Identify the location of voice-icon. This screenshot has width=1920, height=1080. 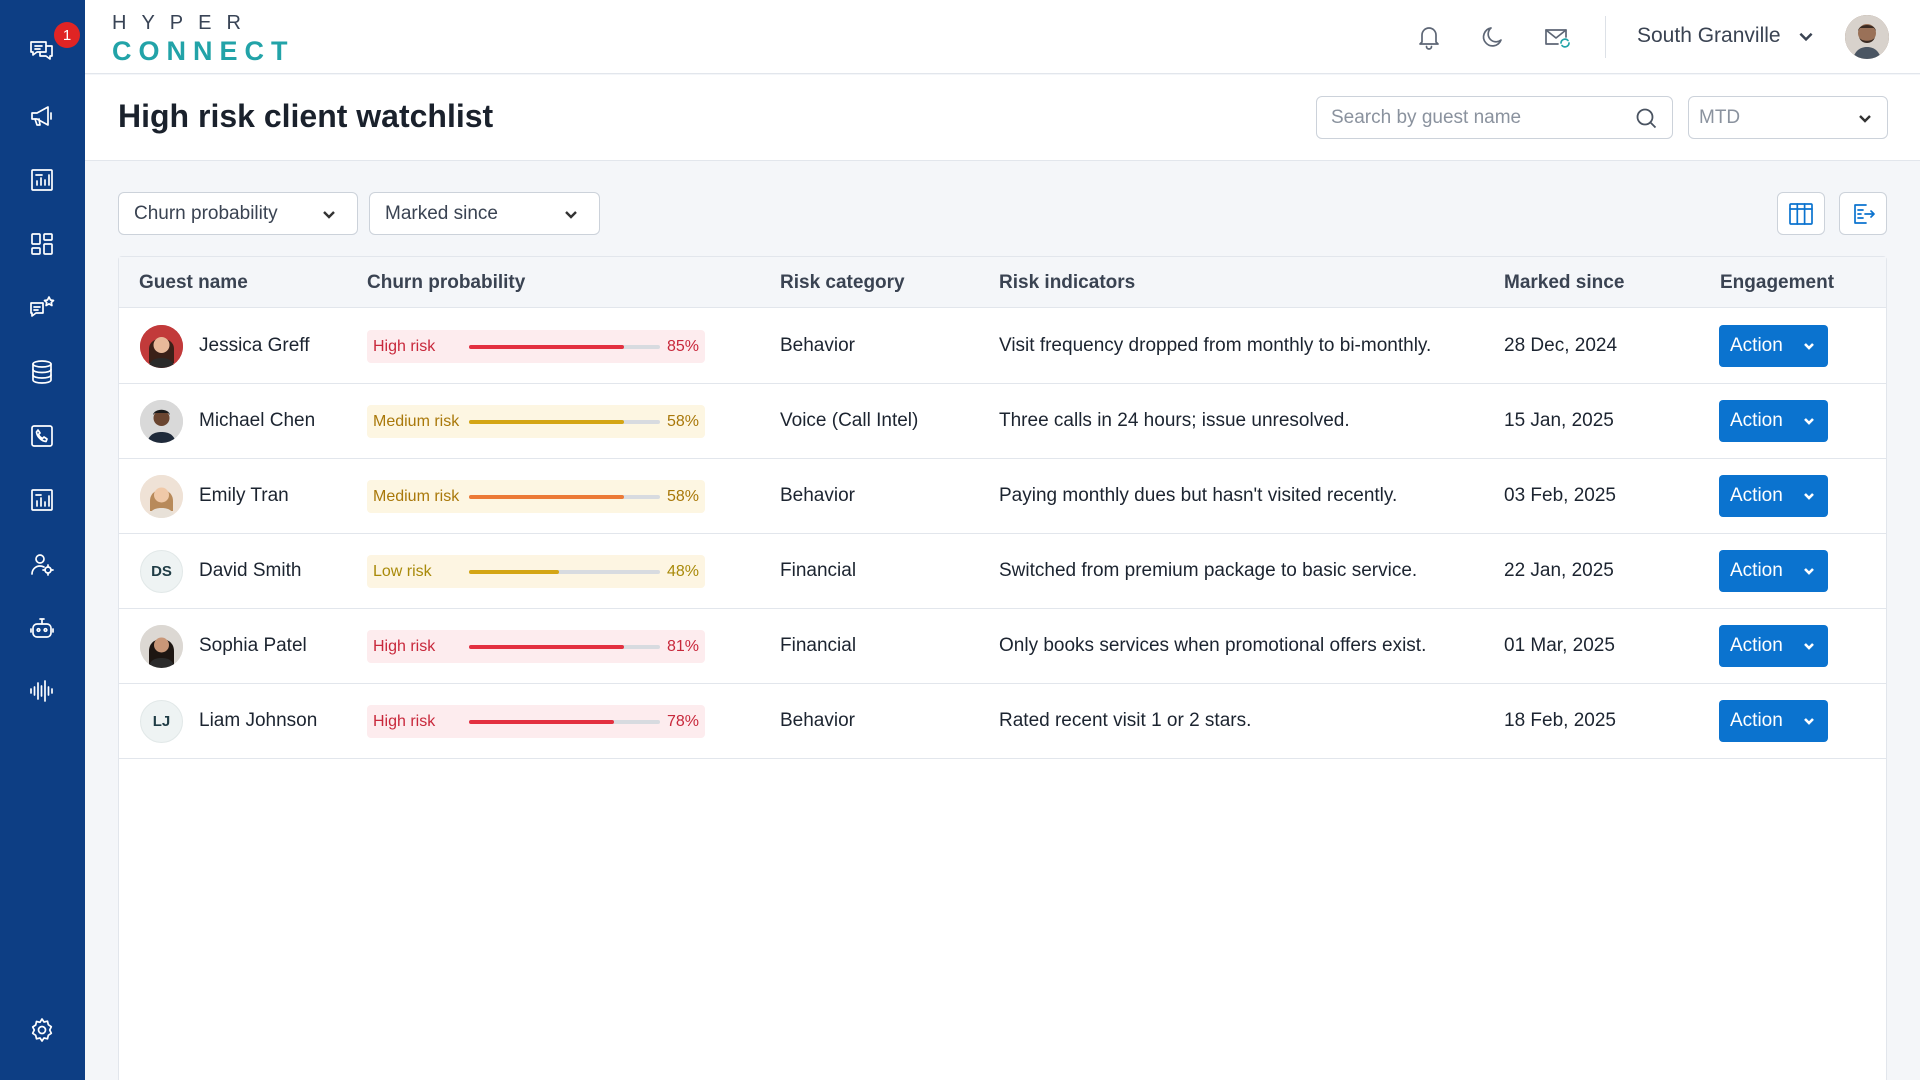
(41, 691).